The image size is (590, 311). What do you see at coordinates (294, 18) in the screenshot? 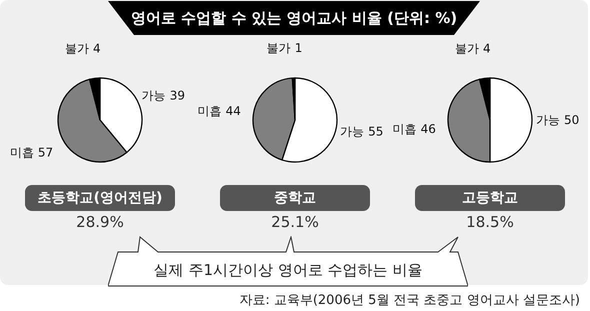
I see `text: 영어로 수업할 수 있는 영어교사 비율 (단위: %)` at bounding box center [294, 18].